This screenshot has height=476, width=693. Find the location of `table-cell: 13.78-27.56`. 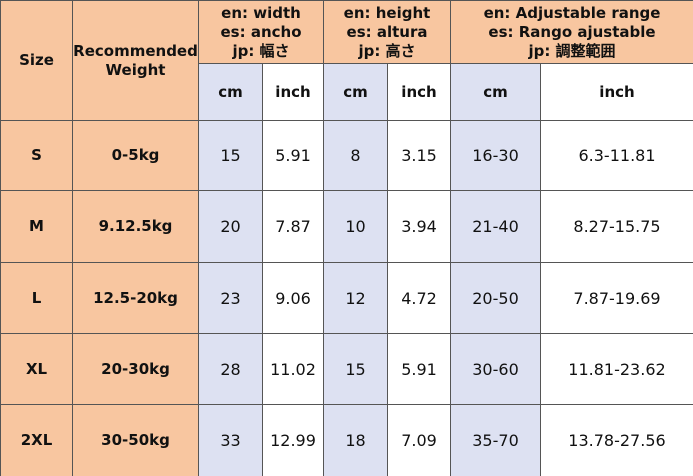

table-cell: 13.78-27.56 is located at coordinates (616, 440).